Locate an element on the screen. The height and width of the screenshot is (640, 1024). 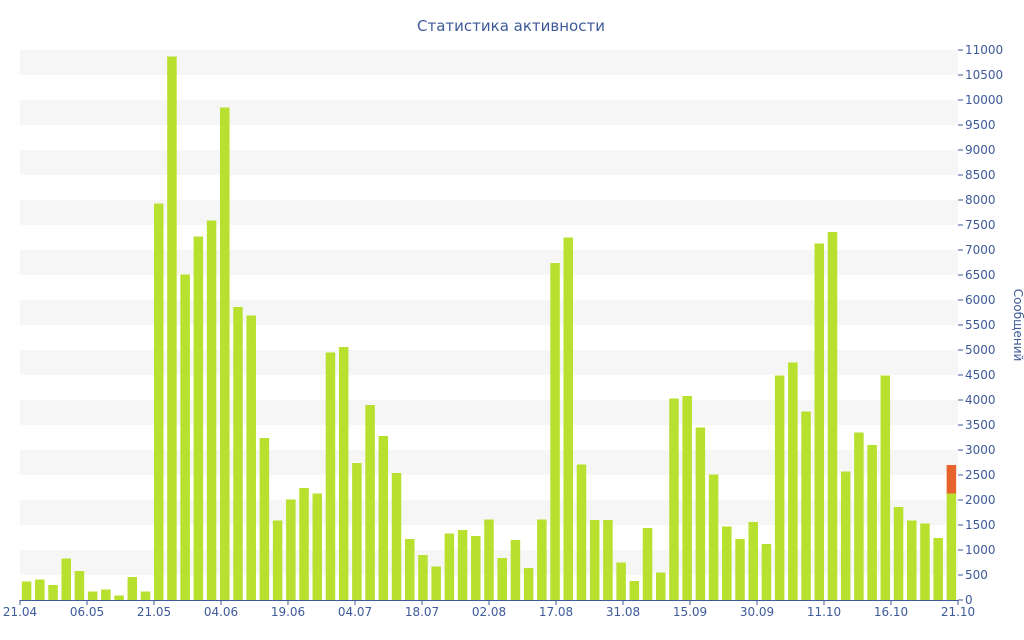
y-tick-label: 500 is located at coordinates (976, 575).